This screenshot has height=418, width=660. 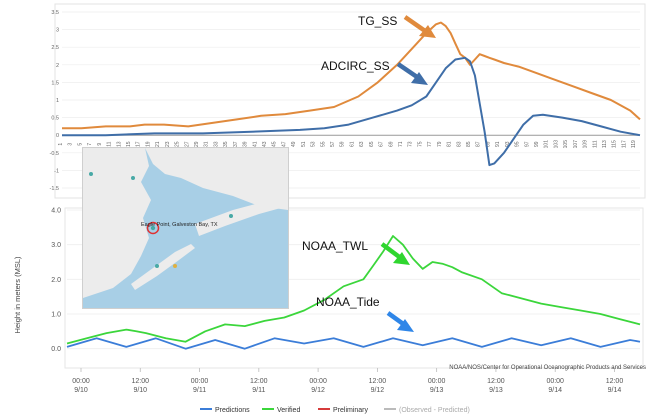 What do you see at coordinates (314, 144) in the screenshot?
I see `top-x-tick: 53` at bounding box center [314, 144].